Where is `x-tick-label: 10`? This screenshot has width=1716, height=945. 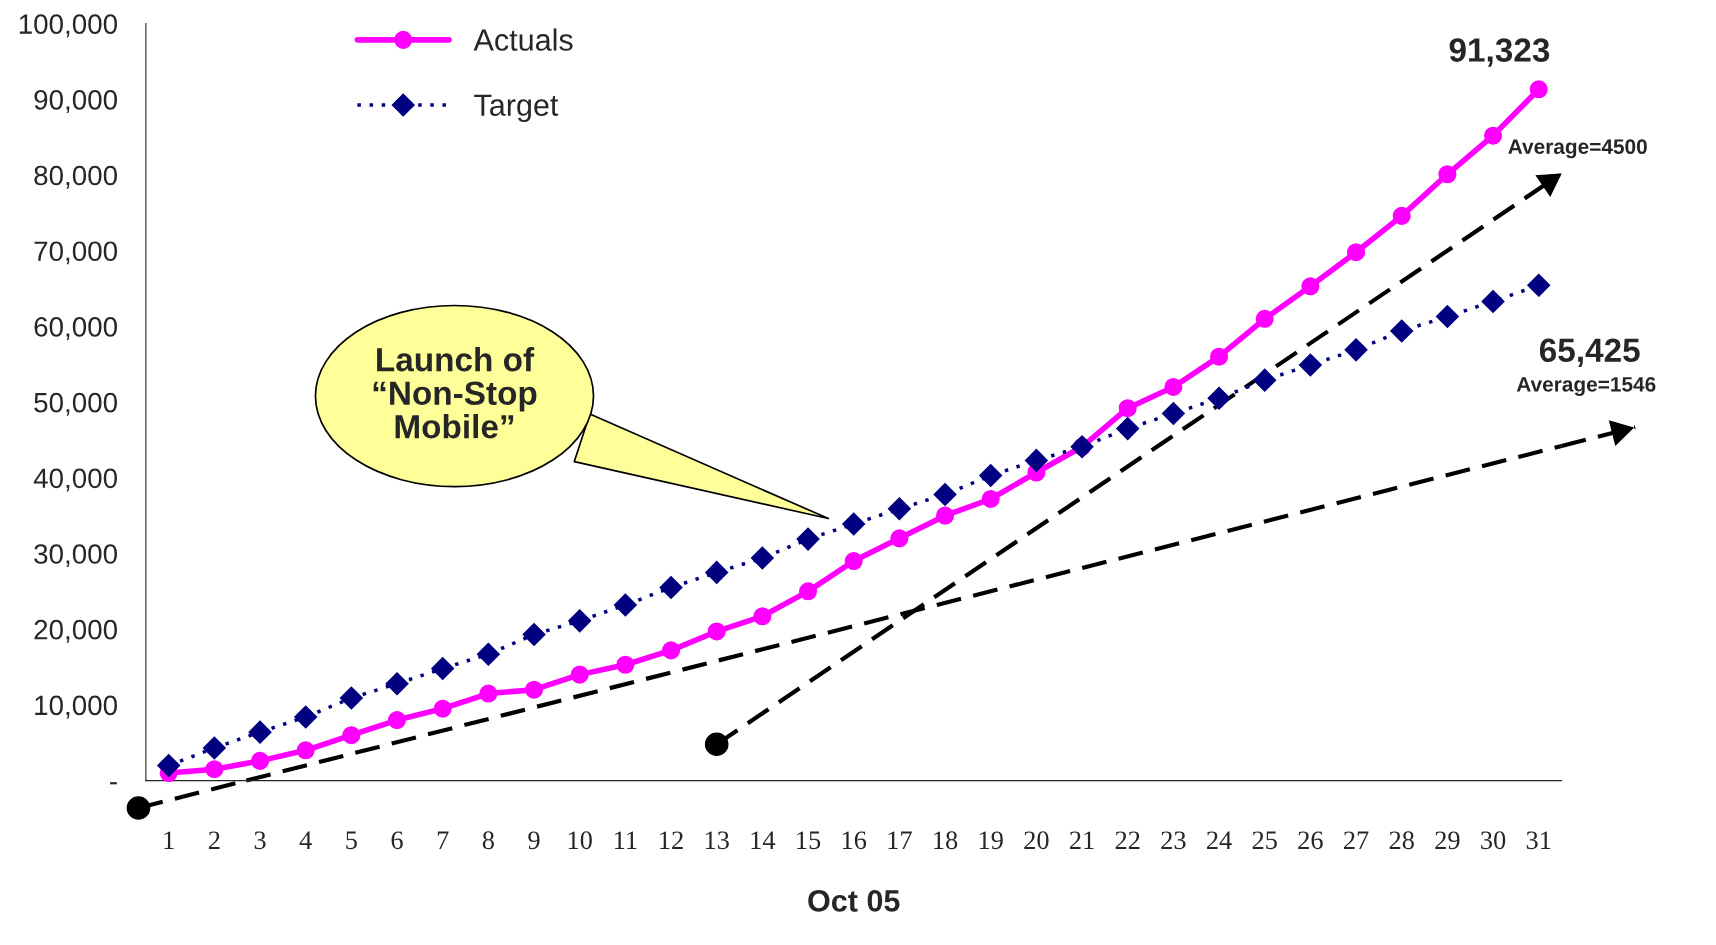
x-tick-label: 10 is located at coordinates (580, 840).